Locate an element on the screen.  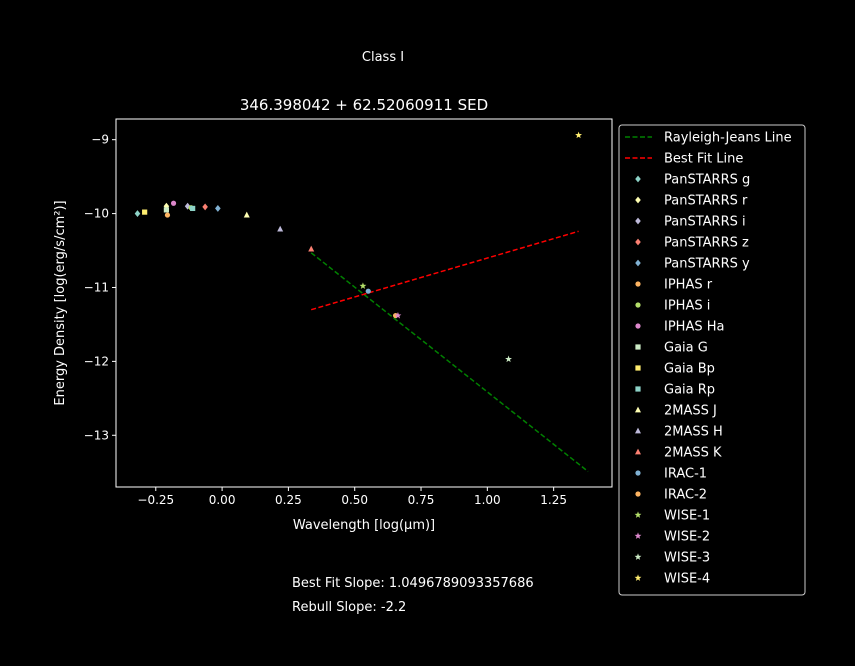
legend-swatch-gaia-rp is located at coordinates (638, 389).